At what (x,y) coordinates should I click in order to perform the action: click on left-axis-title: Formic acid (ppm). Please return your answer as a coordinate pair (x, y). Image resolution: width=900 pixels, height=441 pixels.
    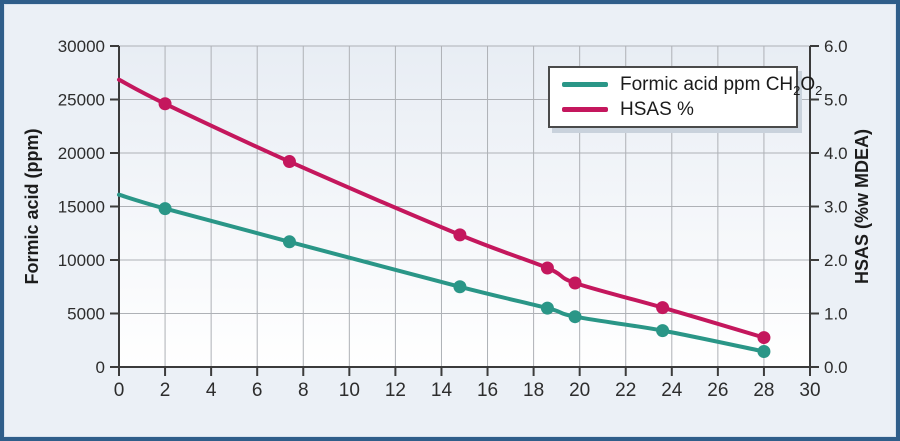
    Looking at the image, I should click on (32, 206).